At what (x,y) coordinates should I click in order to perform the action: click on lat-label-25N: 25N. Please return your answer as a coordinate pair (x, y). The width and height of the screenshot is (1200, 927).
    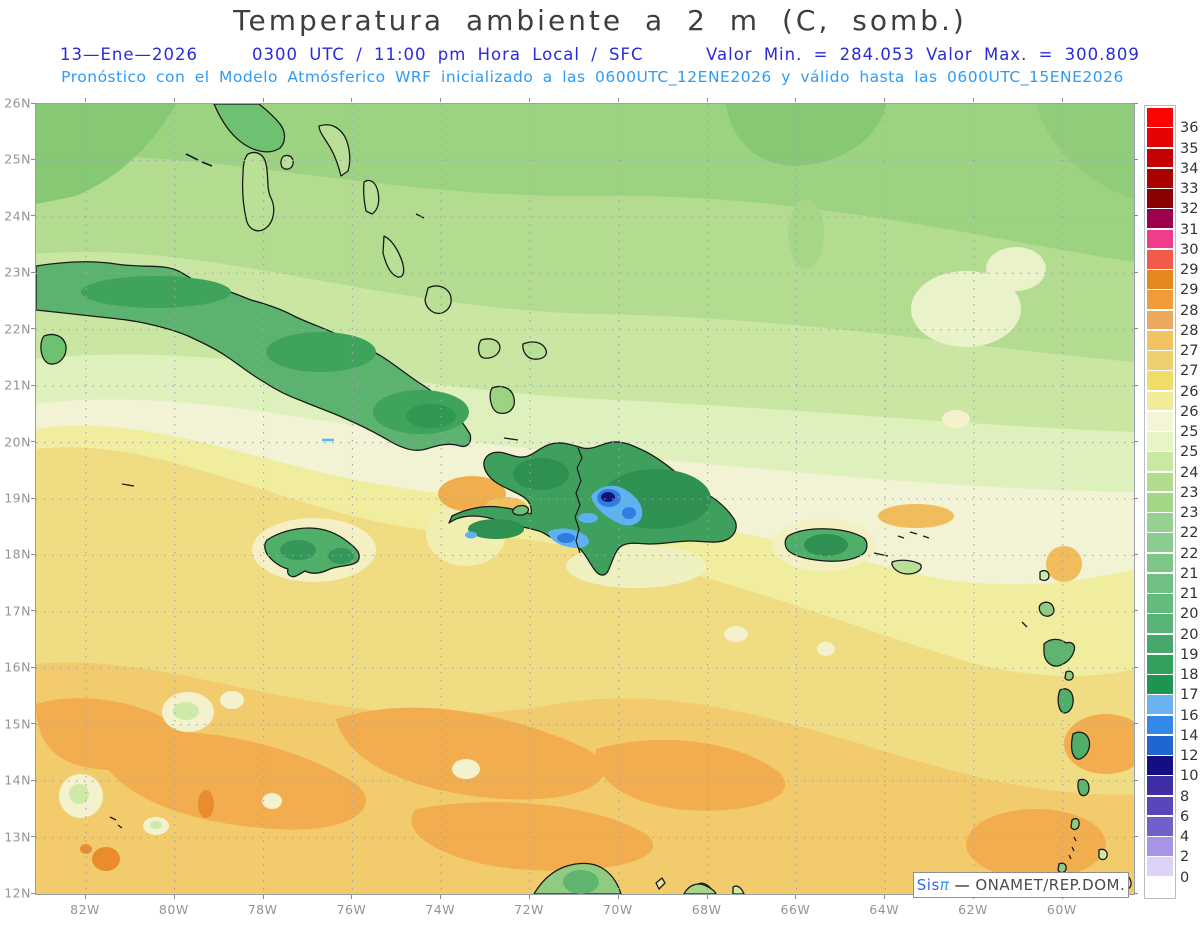
    Looking at the image, I should click on (17, 159).